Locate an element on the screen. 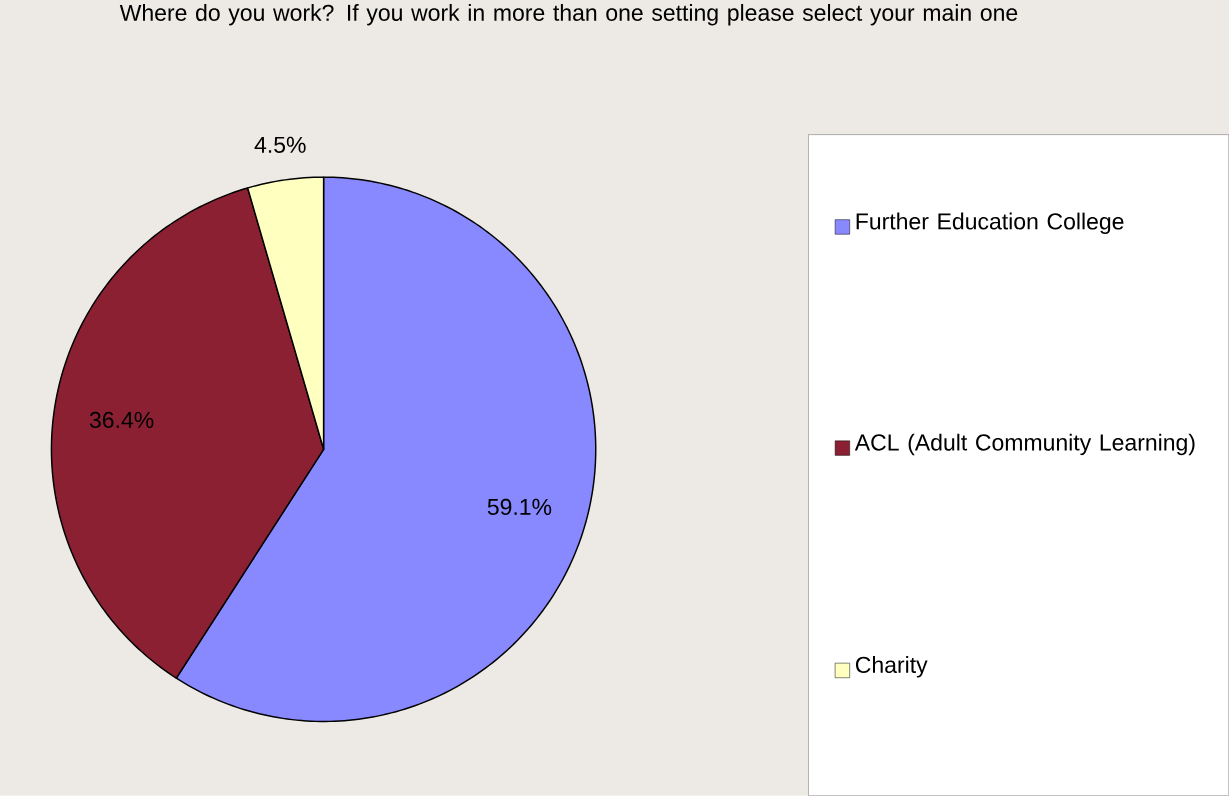 The width and height of the screenshot is (1229, 796). legend-label: Charity is located at coordinates (891, 667).